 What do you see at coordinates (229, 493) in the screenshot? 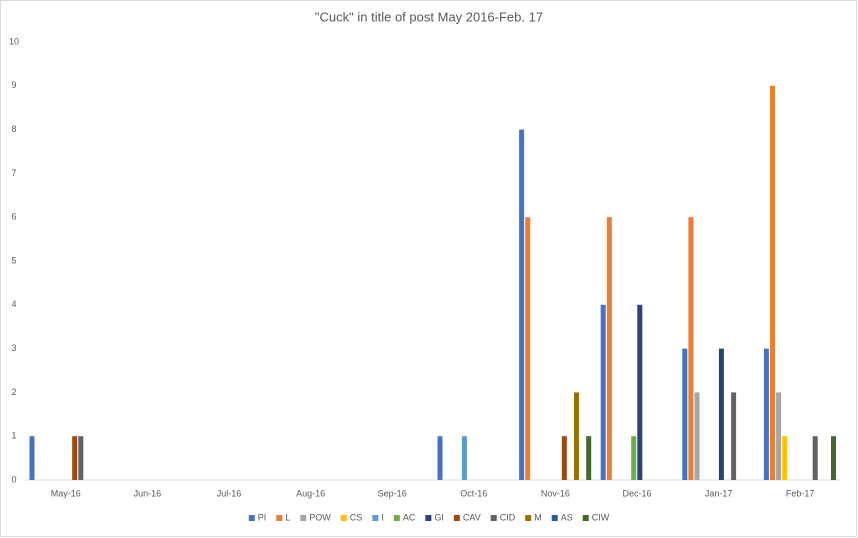
I see `x-tick-label: Jul-16` at bounding box center [229, 493].